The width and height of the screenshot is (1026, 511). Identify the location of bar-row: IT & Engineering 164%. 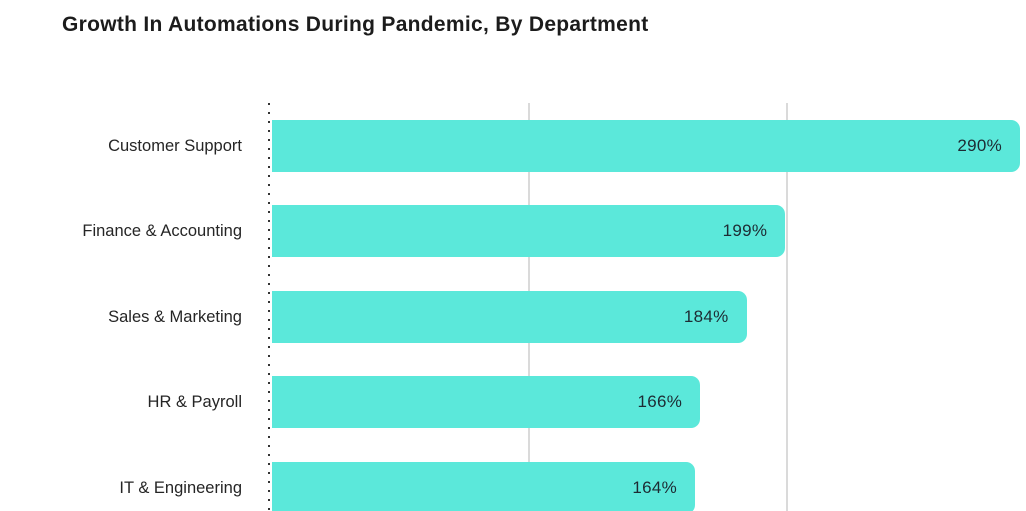
(513, 486).